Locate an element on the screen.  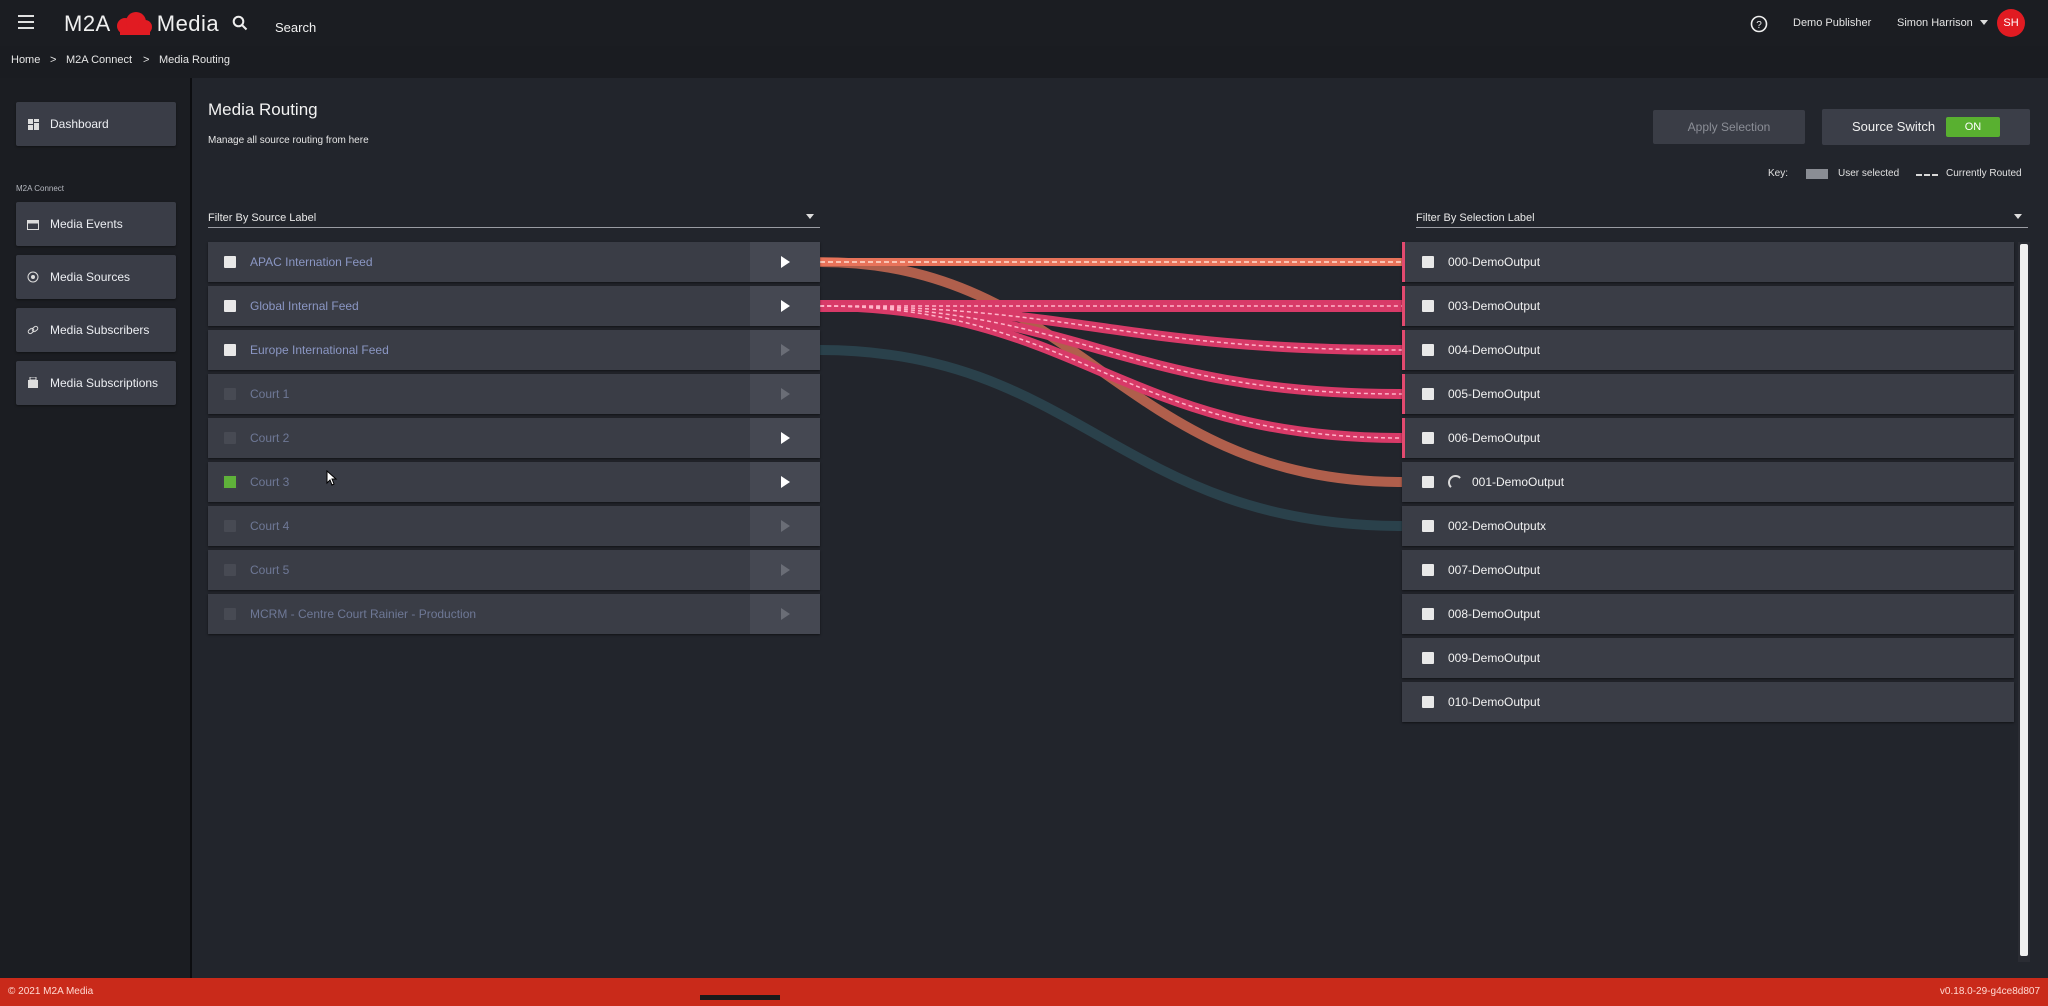
breadcrumb: Home > M2A Connect > Media Routing is located at coordinates (1024, 62).